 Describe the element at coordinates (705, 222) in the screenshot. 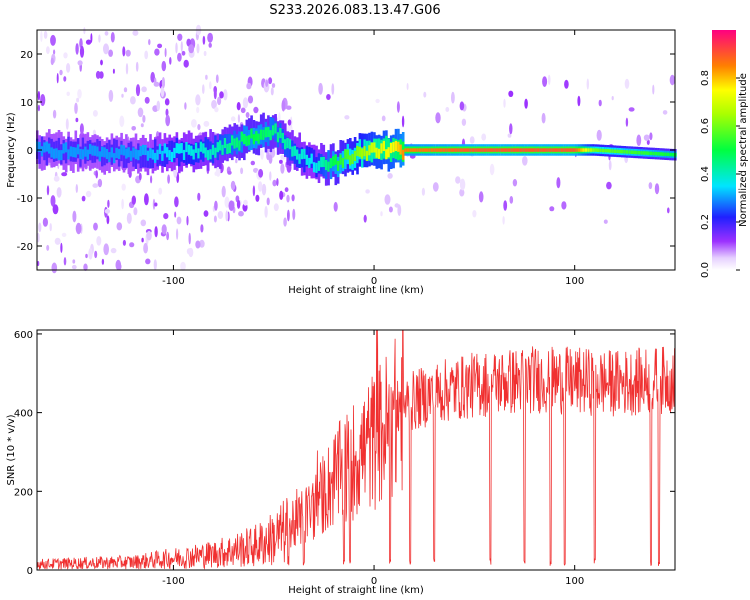

I see `colorbar-tick-label: 0.2` at that location.